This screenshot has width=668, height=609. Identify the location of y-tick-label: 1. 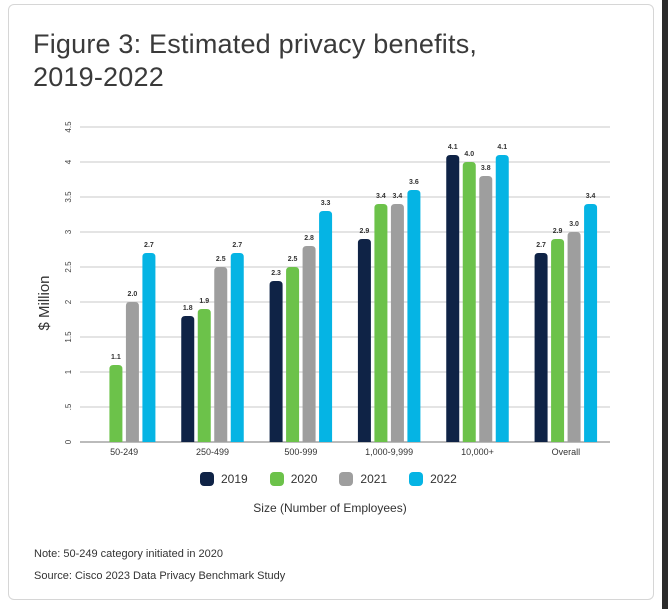
(68, 371).